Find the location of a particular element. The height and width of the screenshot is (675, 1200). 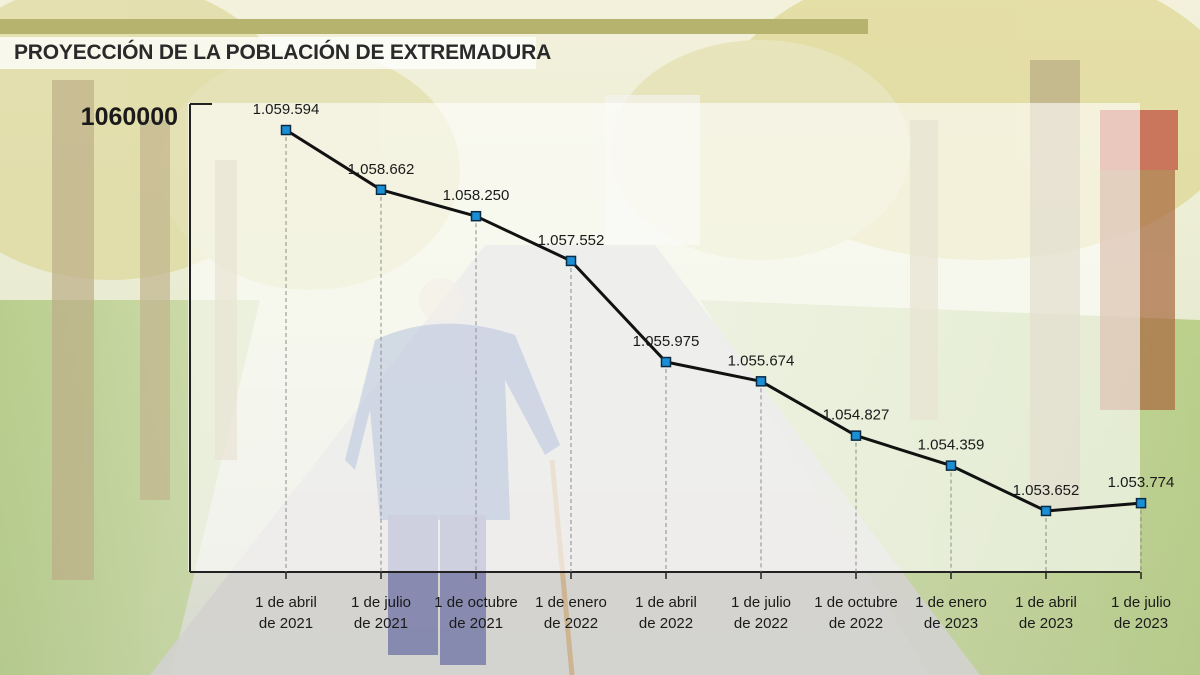

data-label: 1.058.250 is located at coordinates (476, 195).